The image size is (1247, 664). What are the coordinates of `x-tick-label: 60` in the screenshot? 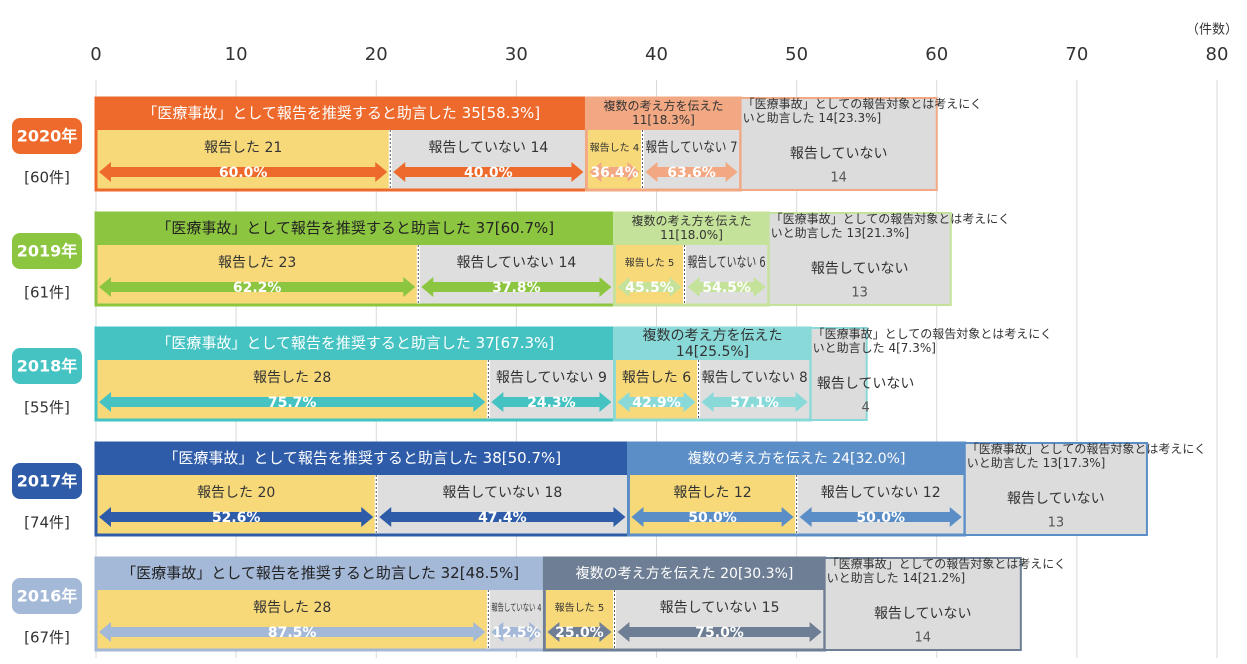 It's located at (936, 54).